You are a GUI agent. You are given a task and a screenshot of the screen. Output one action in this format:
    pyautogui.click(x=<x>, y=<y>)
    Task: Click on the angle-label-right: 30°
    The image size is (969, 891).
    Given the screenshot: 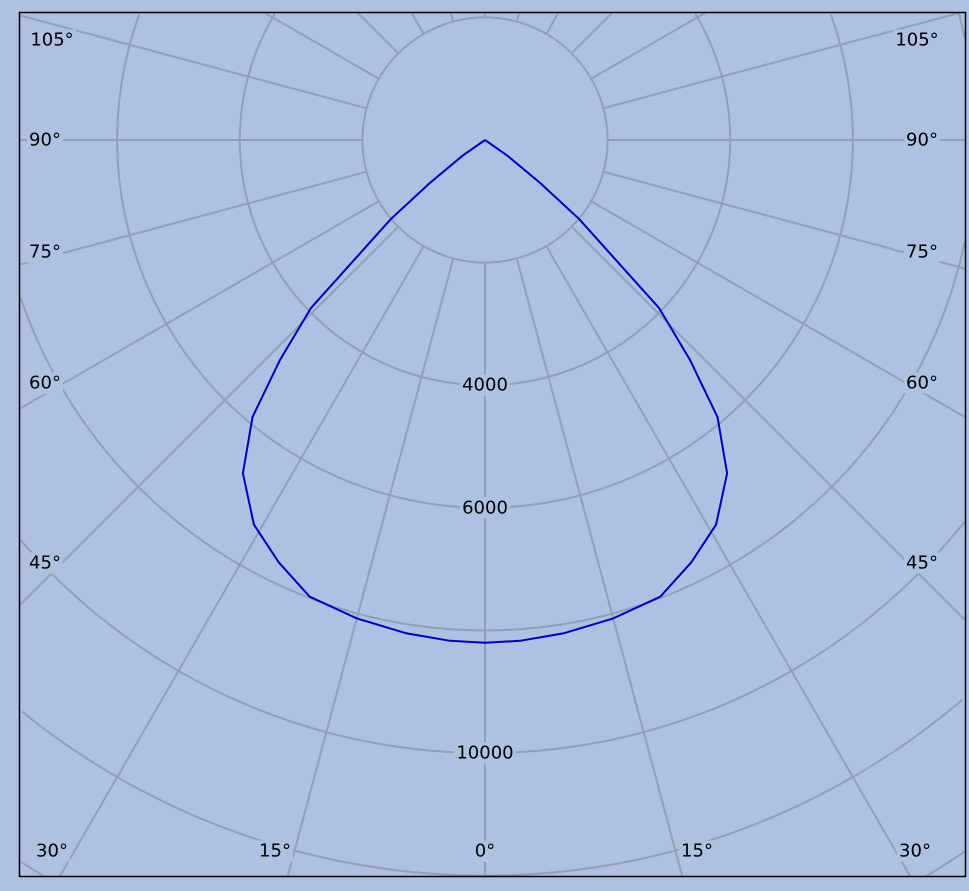 What is the action you would take?
    pyautogui.click(x=915, y=851)
    